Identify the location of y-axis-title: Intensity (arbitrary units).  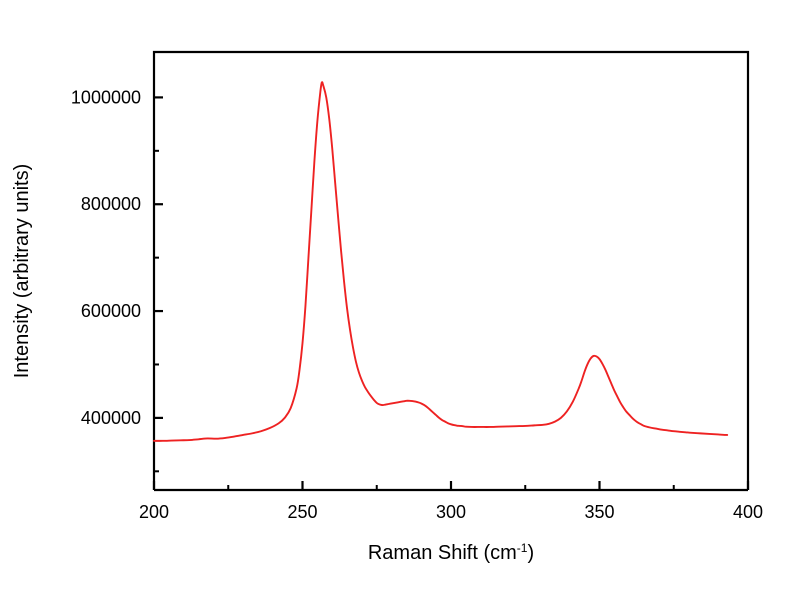
(22, 271).